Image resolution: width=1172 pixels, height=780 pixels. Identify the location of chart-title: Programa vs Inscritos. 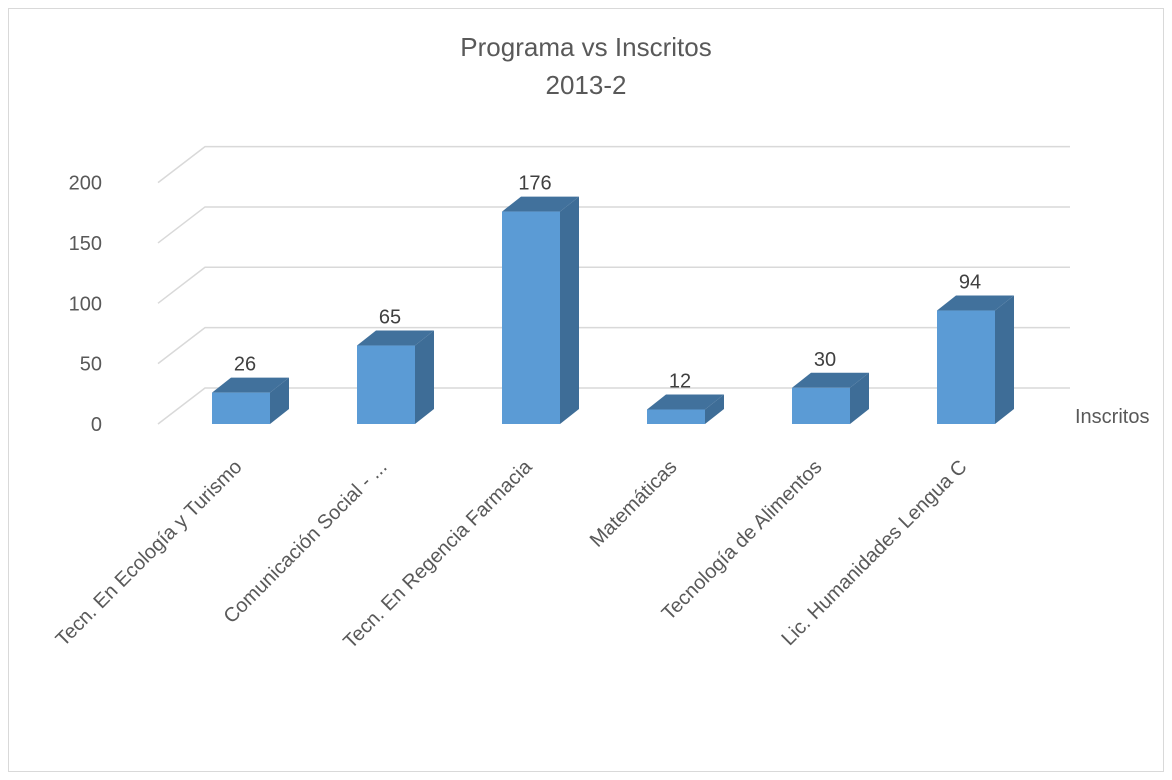
(586, 47).